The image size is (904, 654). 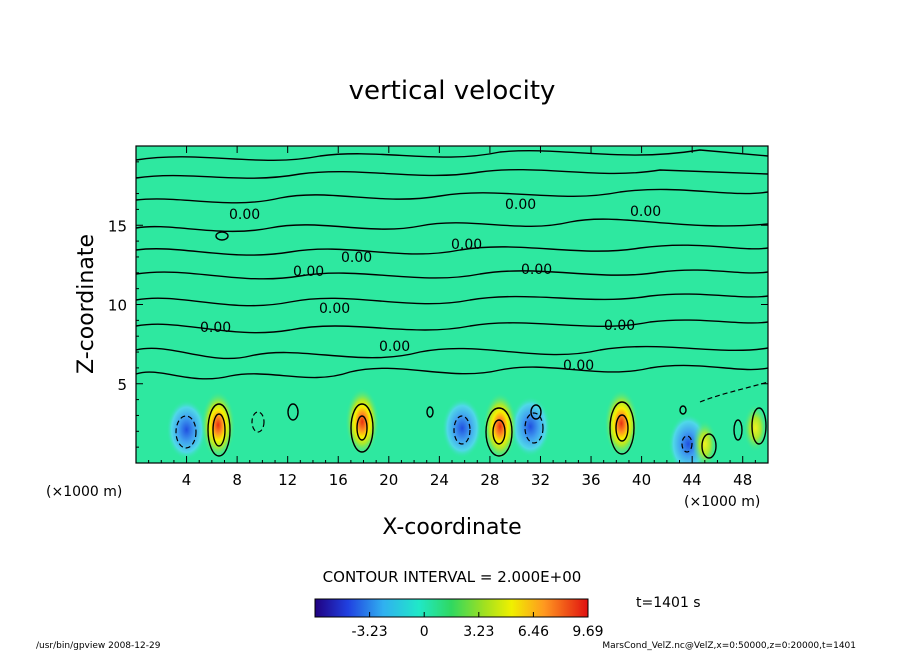 I want to click on contour-label-0: 0.00, so click(x=244, y=215).